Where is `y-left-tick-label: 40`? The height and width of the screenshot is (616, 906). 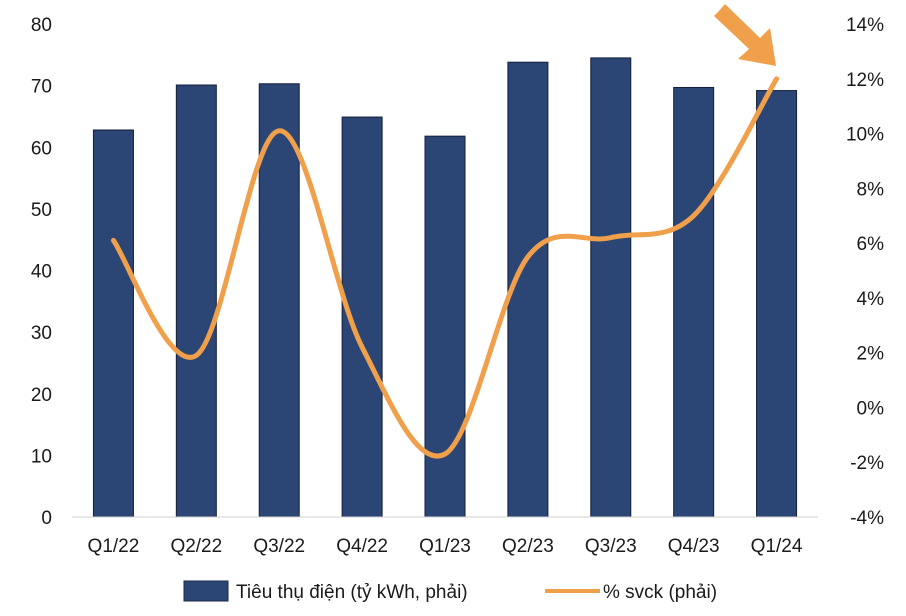 y-left-tick-label: 40 is located at coordinates (41, 272).